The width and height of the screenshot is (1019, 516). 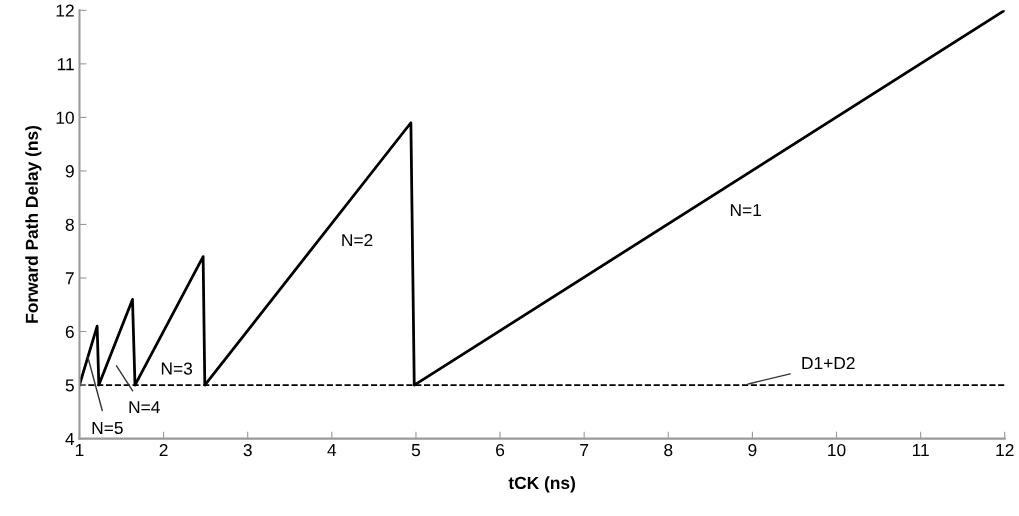 I want to click on x-tick-label: 11, so click(x=920, y=450).